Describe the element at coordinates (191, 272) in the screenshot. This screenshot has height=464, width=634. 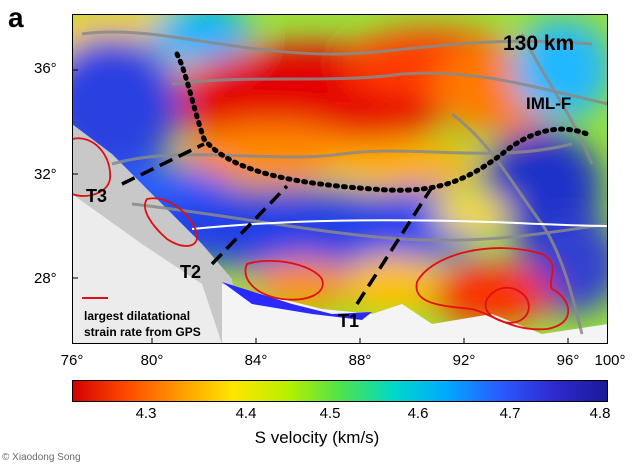
I see `transect-label-t2: T2` at that location.